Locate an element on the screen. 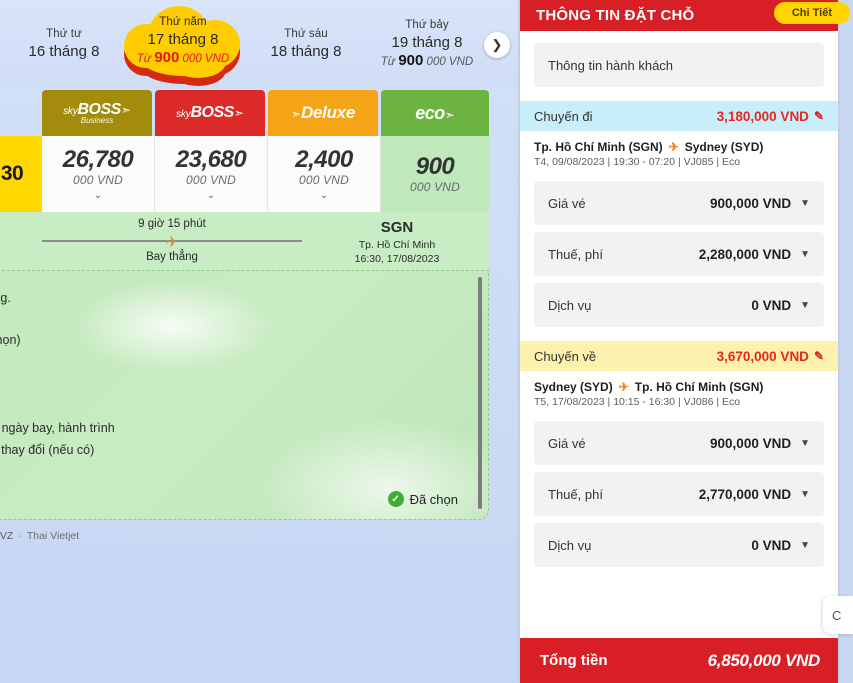 Image resolution: width=853 pixels, height=683 pixels. chat-widget-tab: C is located at coordinates (838, 615).